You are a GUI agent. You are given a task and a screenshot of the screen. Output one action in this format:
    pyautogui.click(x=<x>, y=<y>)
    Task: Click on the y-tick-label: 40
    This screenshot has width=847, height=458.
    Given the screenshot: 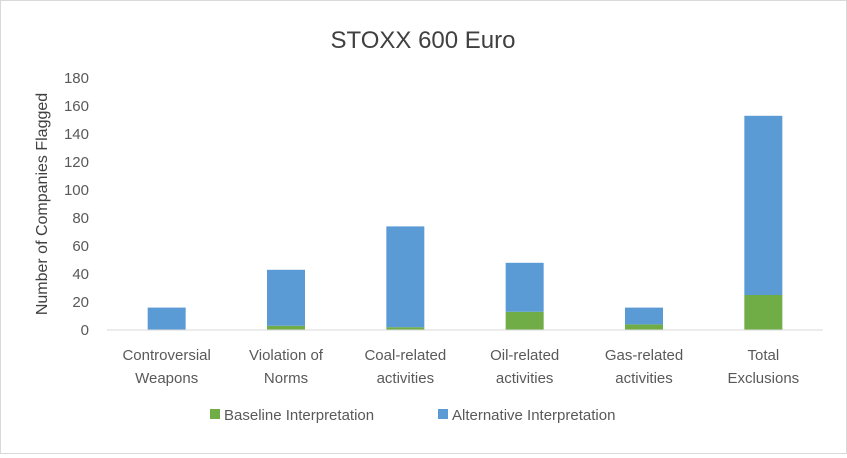 What is the action you would take?
    pyautogui.click(x=80, y=274)
    